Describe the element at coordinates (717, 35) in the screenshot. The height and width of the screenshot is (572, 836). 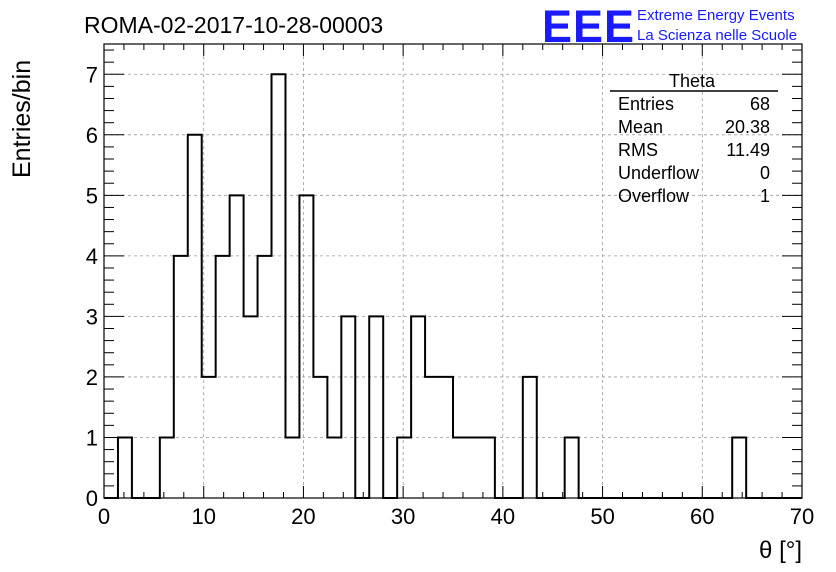
I see `logo-line-2: La Scienza nelle Scuole` at that location.